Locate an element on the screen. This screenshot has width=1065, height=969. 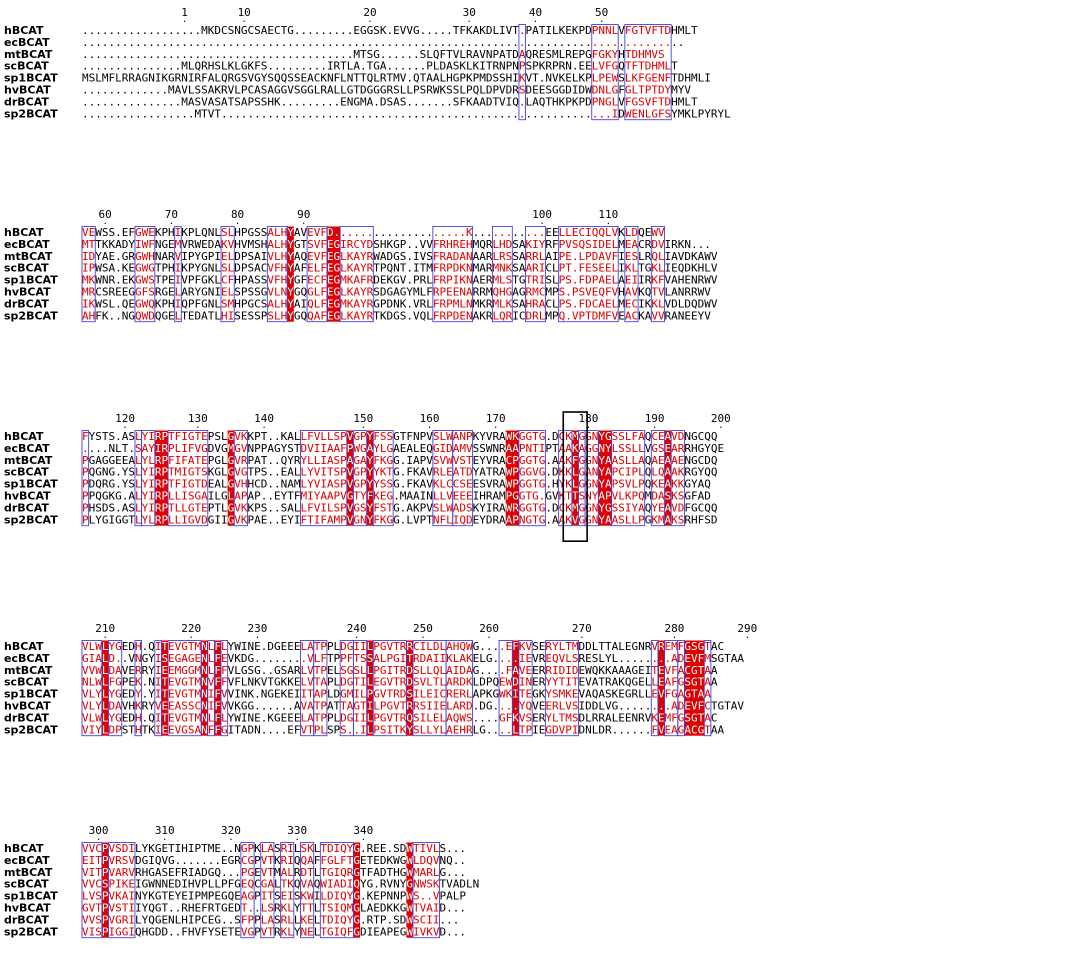
sequence-name: drBCAT is located at coordinates (26, 919).